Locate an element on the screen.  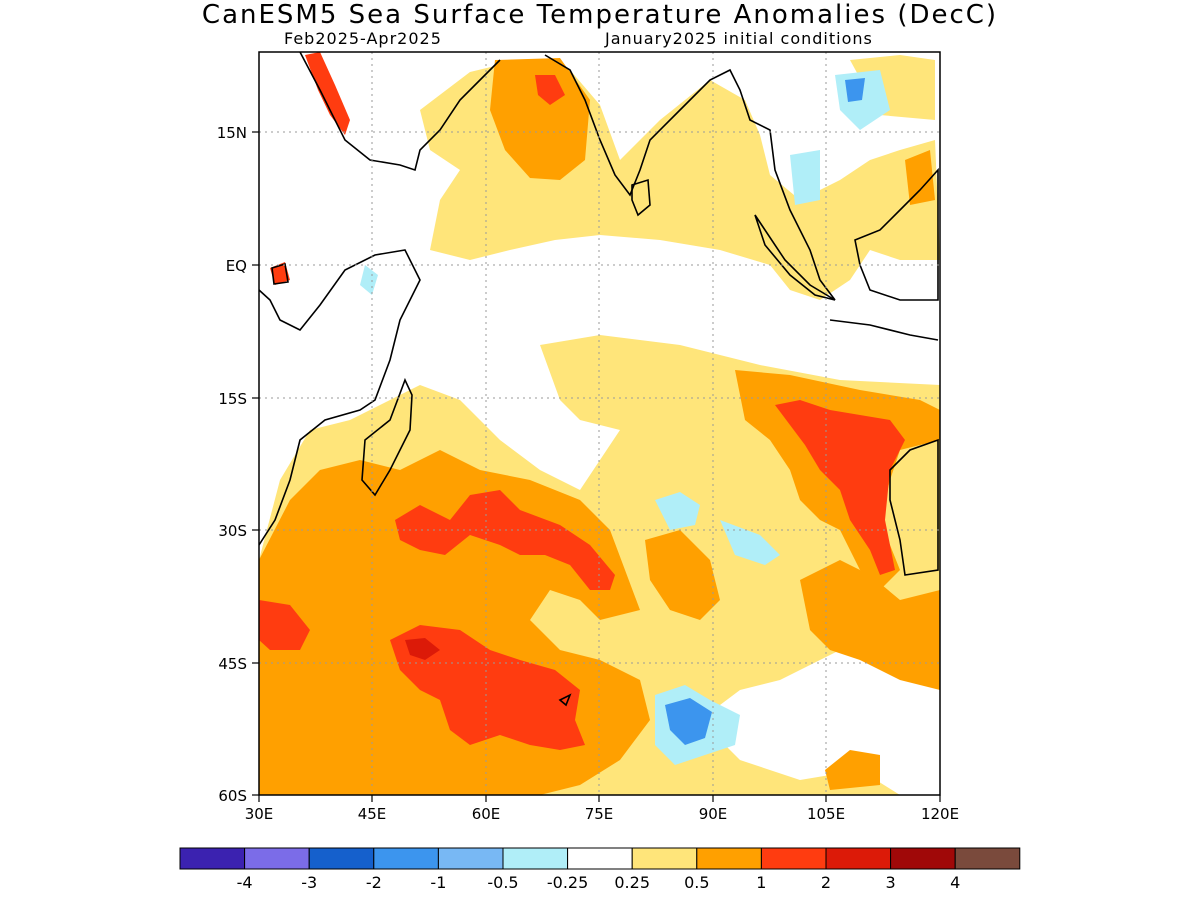
colorbar-label: 2 is located at coordinates (826, 882).